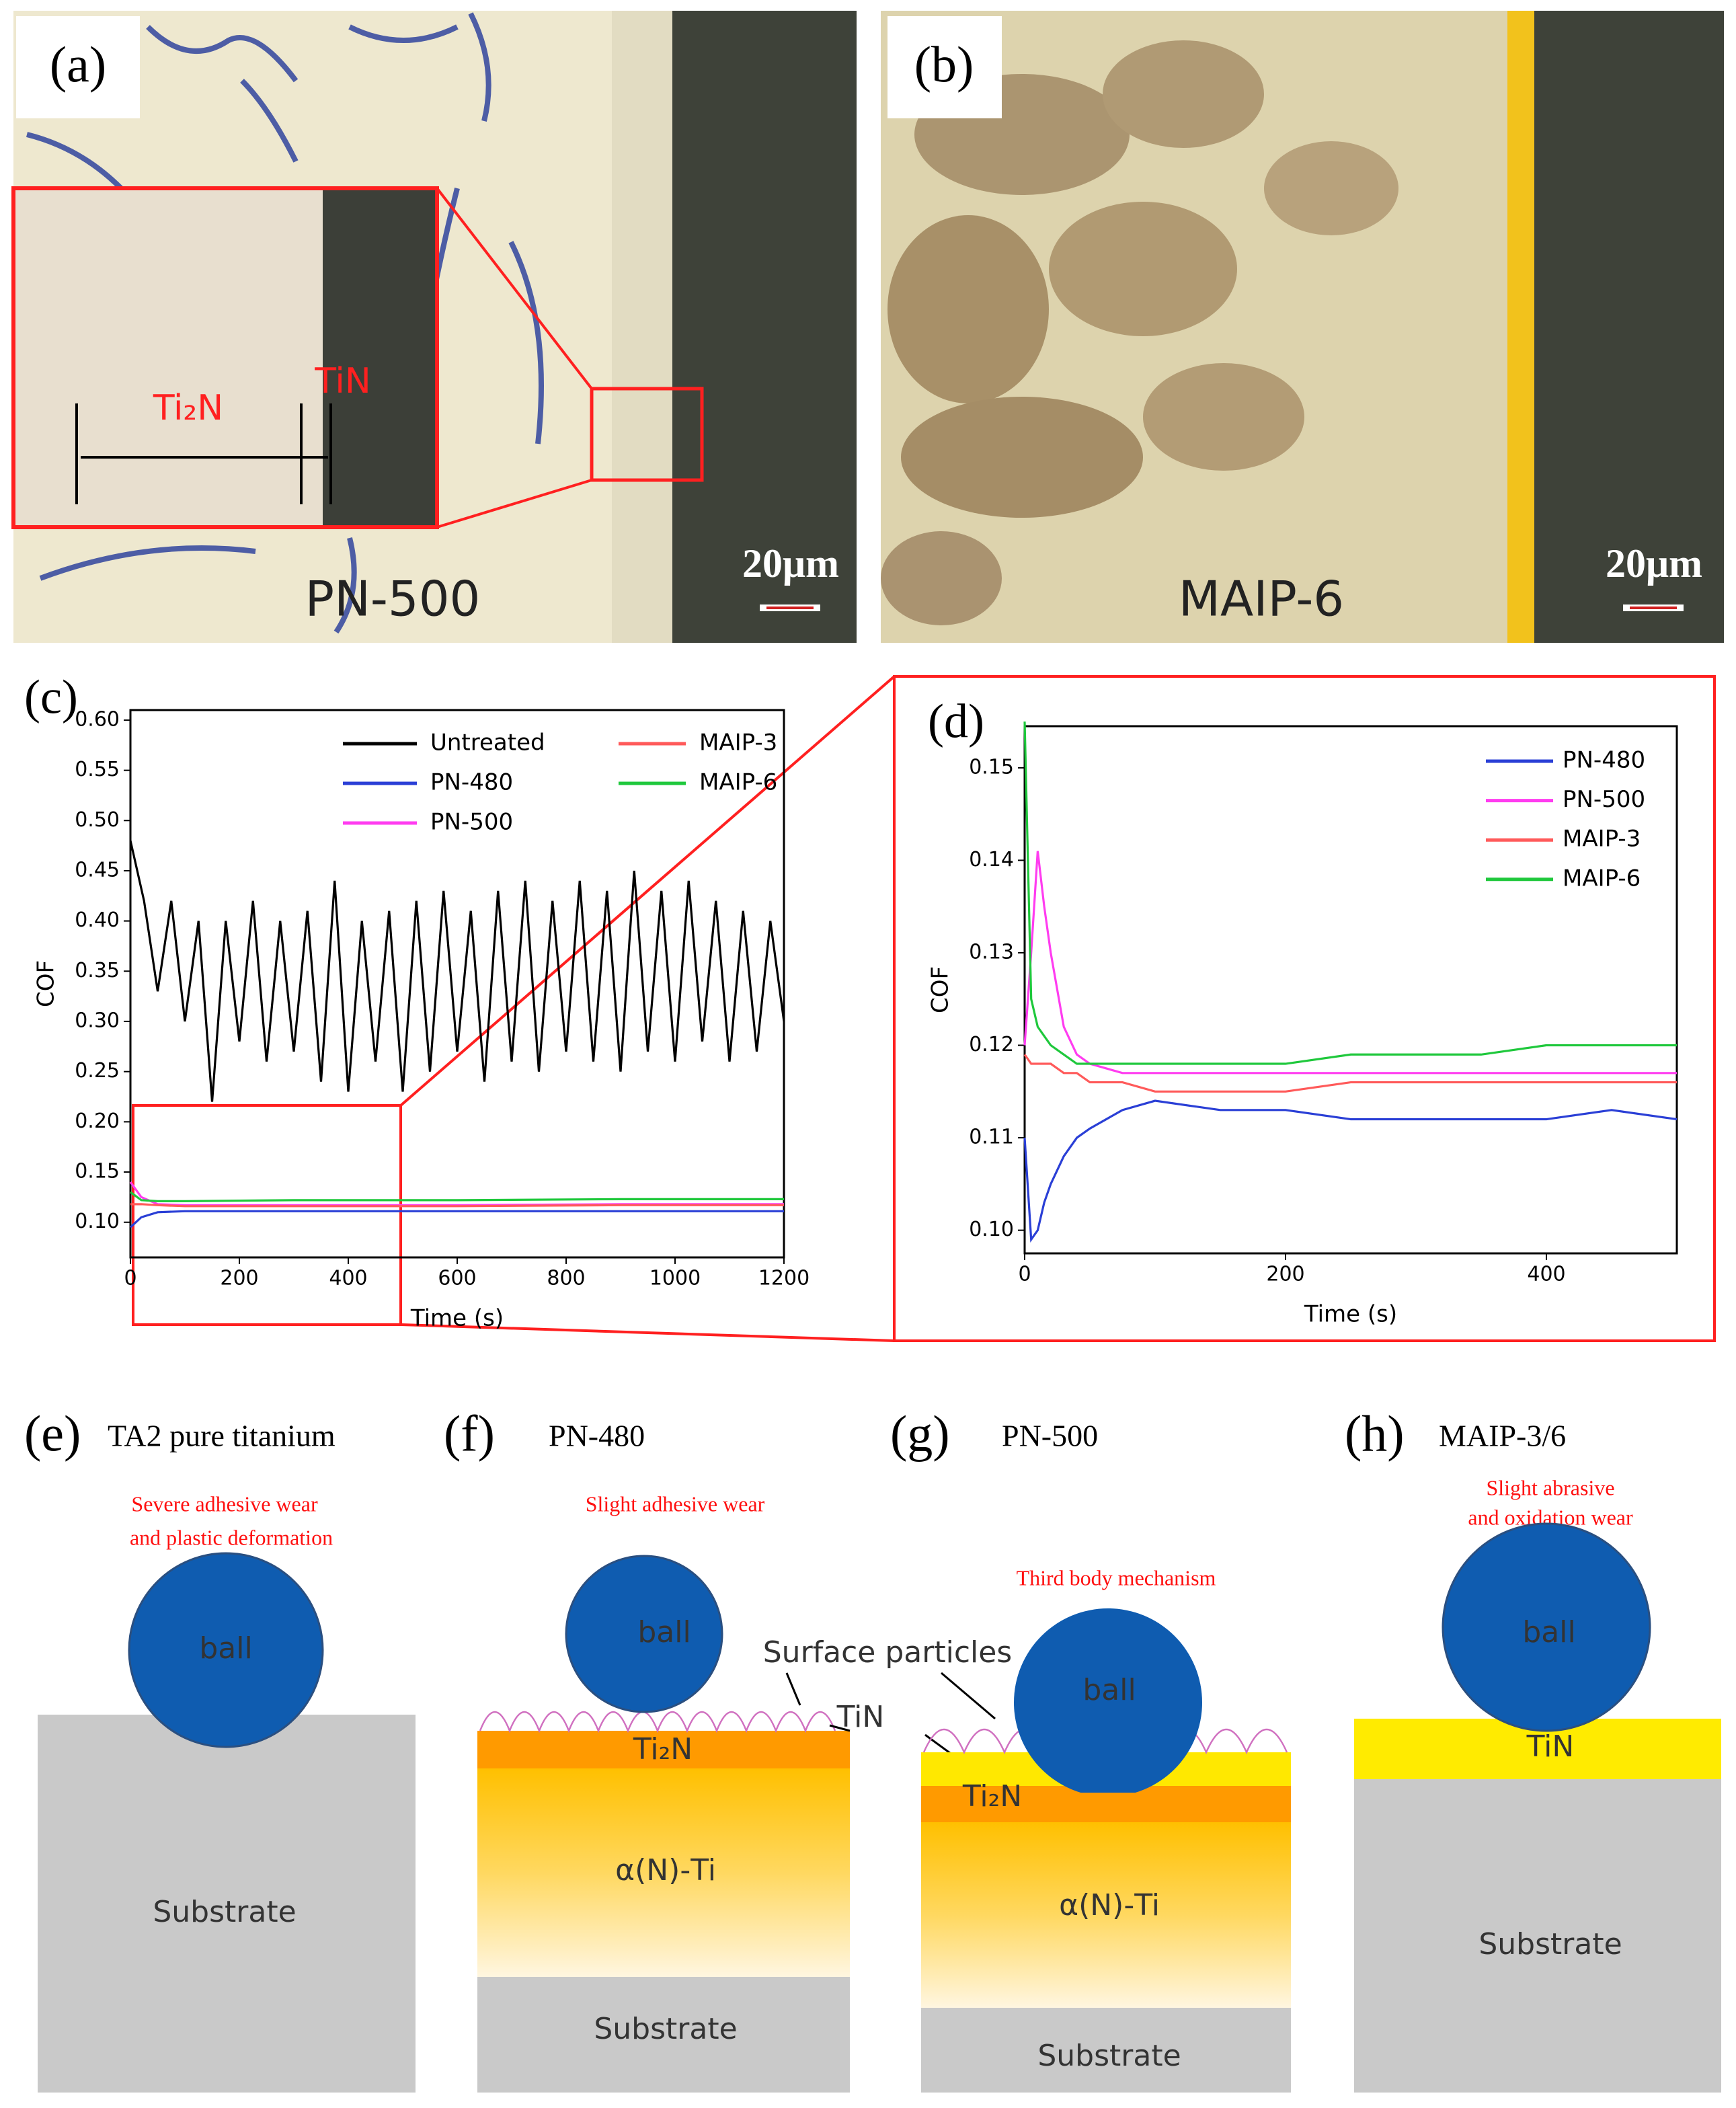  I want to click on legend-label: PN-500, so click(471, 823).